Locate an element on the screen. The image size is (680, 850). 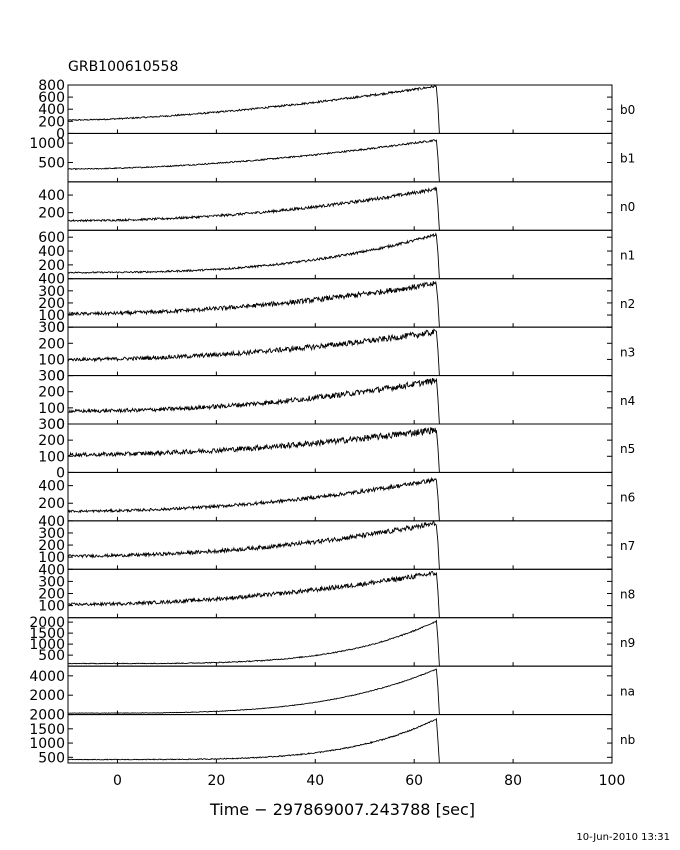
y-tick-label-n5-300: 300 is located at coordinates (51, 425).